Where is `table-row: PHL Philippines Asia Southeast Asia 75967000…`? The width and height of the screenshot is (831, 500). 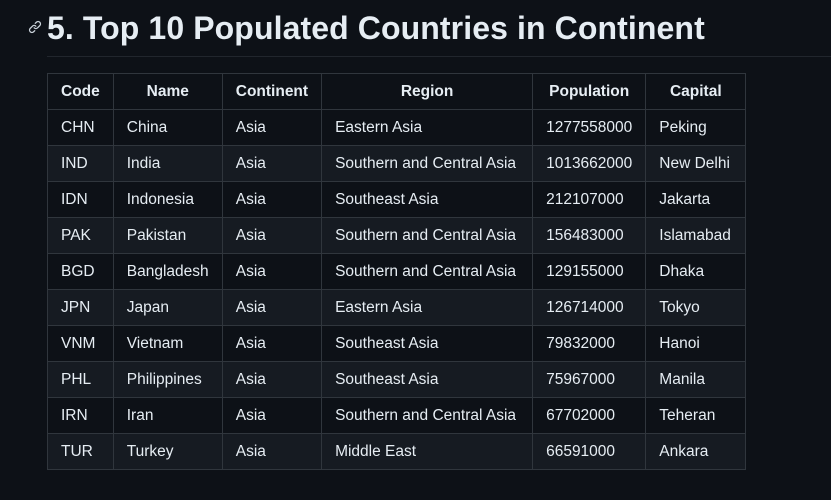
table-row: PHL Philippines Asia Southeast Asia 75967000… is located at coordinates (397, 379).